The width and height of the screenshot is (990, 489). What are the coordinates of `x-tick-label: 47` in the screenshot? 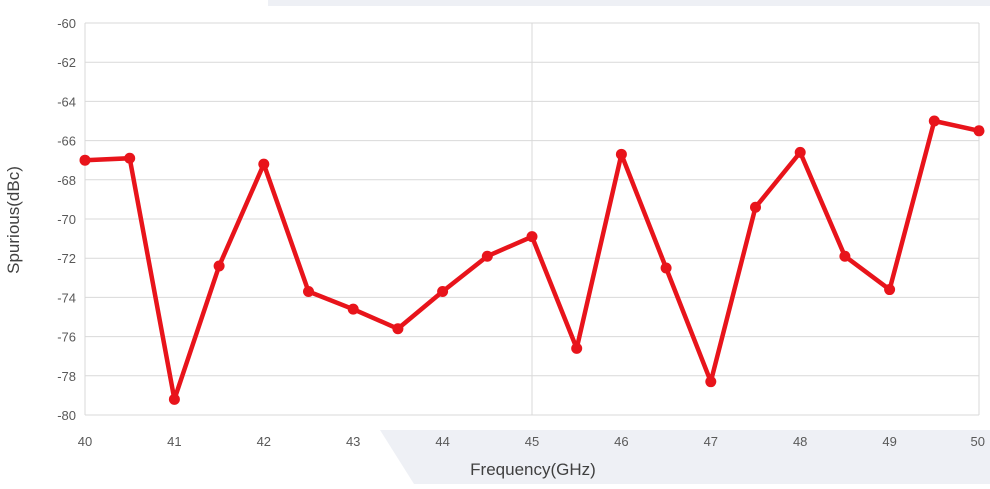 It's located at (711, 441).